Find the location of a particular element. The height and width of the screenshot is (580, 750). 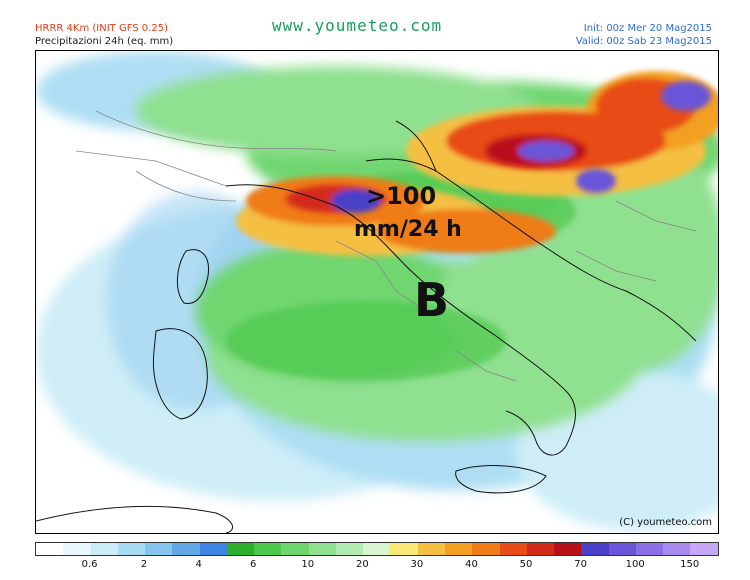

legend-tick-label: 150 is located at coordinates (690, 564).